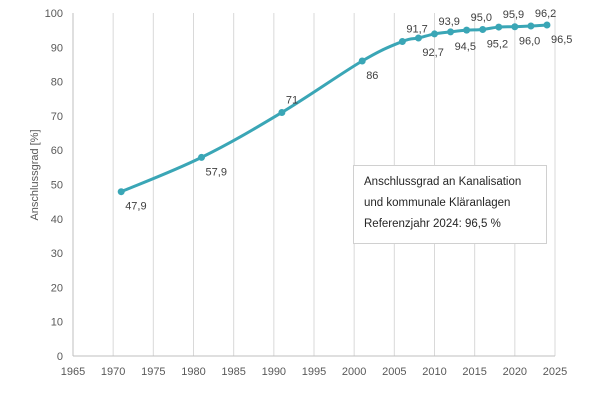  I want to click on y-tick-label: 10, so click(57, 323).